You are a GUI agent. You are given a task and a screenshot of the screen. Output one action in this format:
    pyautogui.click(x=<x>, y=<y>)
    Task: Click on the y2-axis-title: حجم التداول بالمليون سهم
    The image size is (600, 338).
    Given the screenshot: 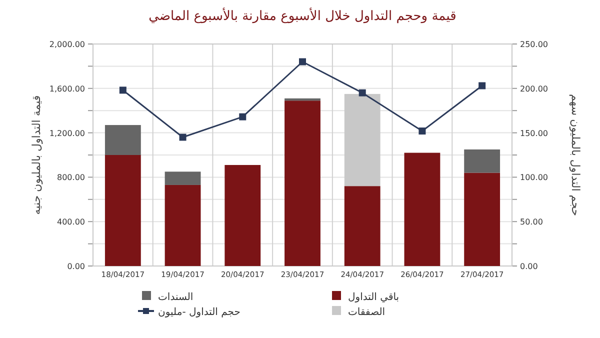 What is the action you would take?
    pyautogui.click(x=575, y=155)
    